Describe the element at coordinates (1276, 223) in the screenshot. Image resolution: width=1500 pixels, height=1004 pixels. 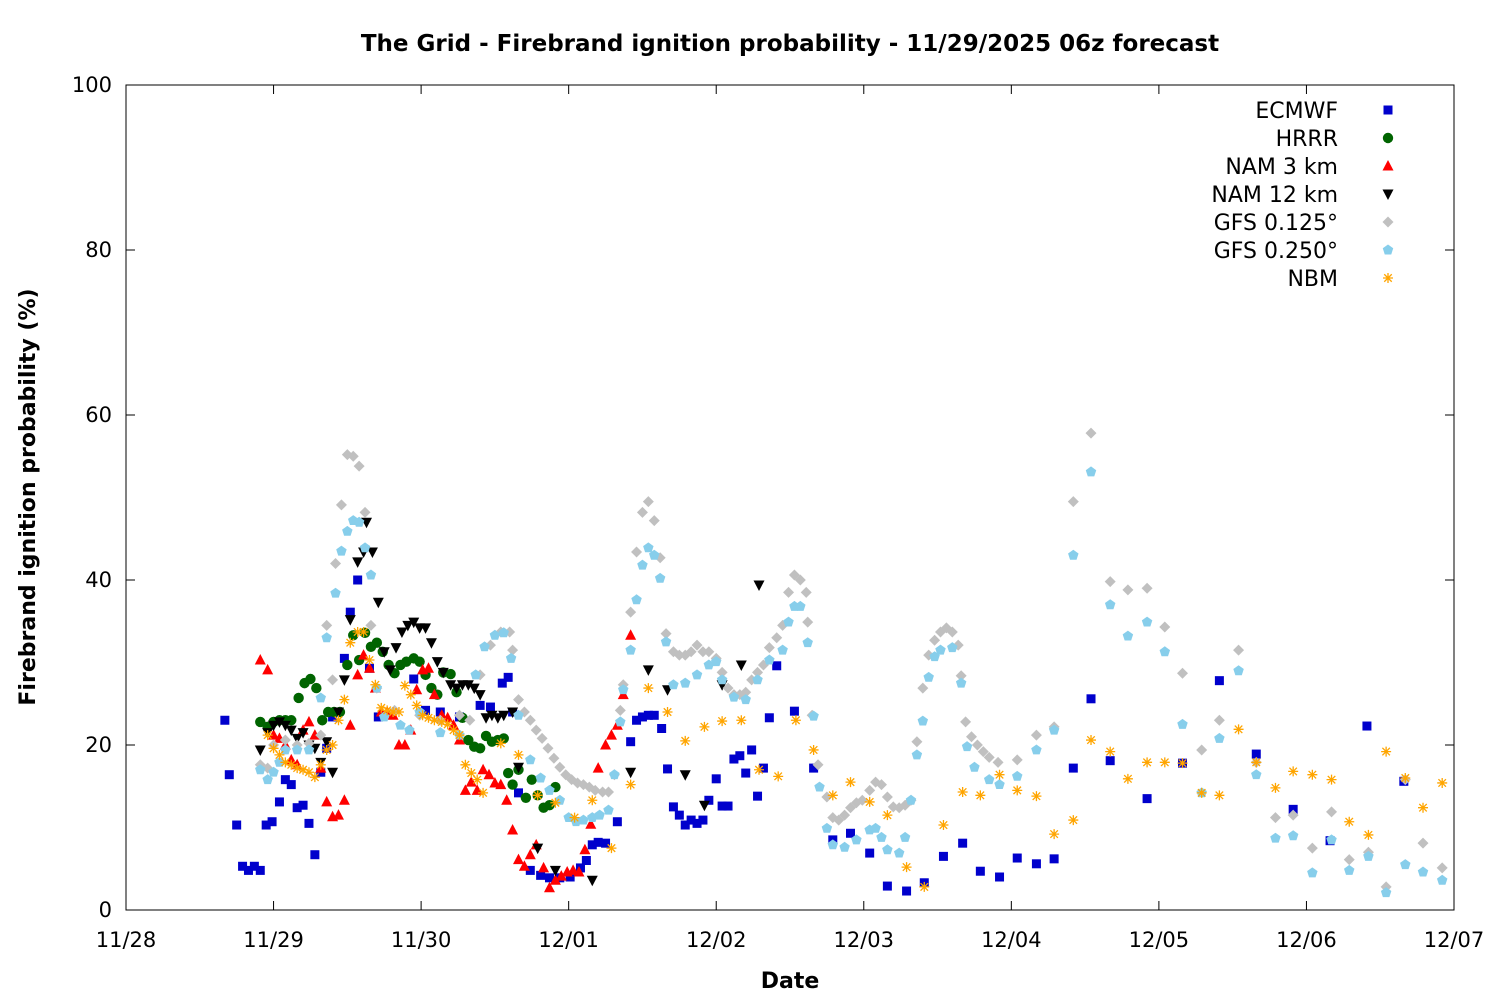
I see `legend-label-gfs-0-125: GFS 0.125°` at that location.